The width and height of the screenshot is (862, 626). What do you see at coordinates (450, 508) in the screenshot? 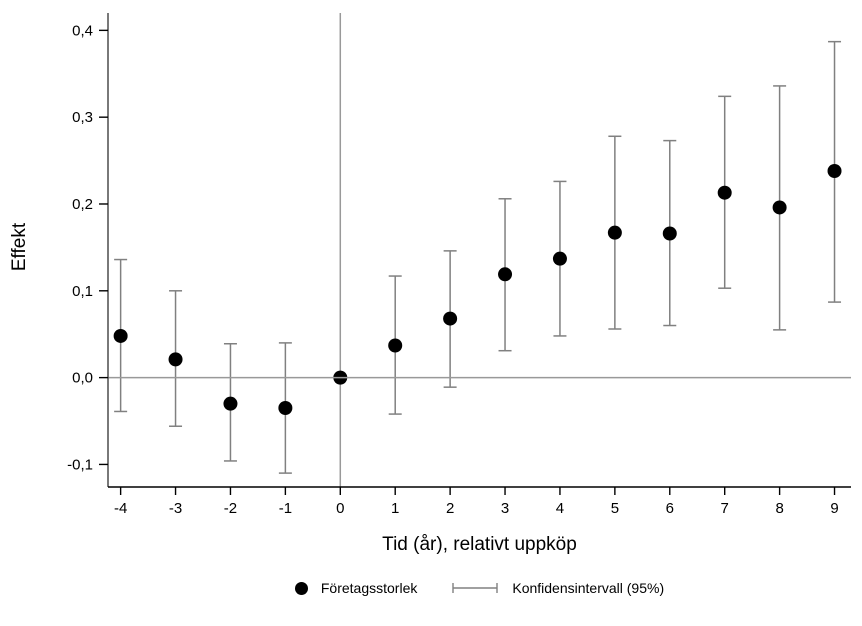
I see `x-tick-label: 2` at bounding box center [450, 508].